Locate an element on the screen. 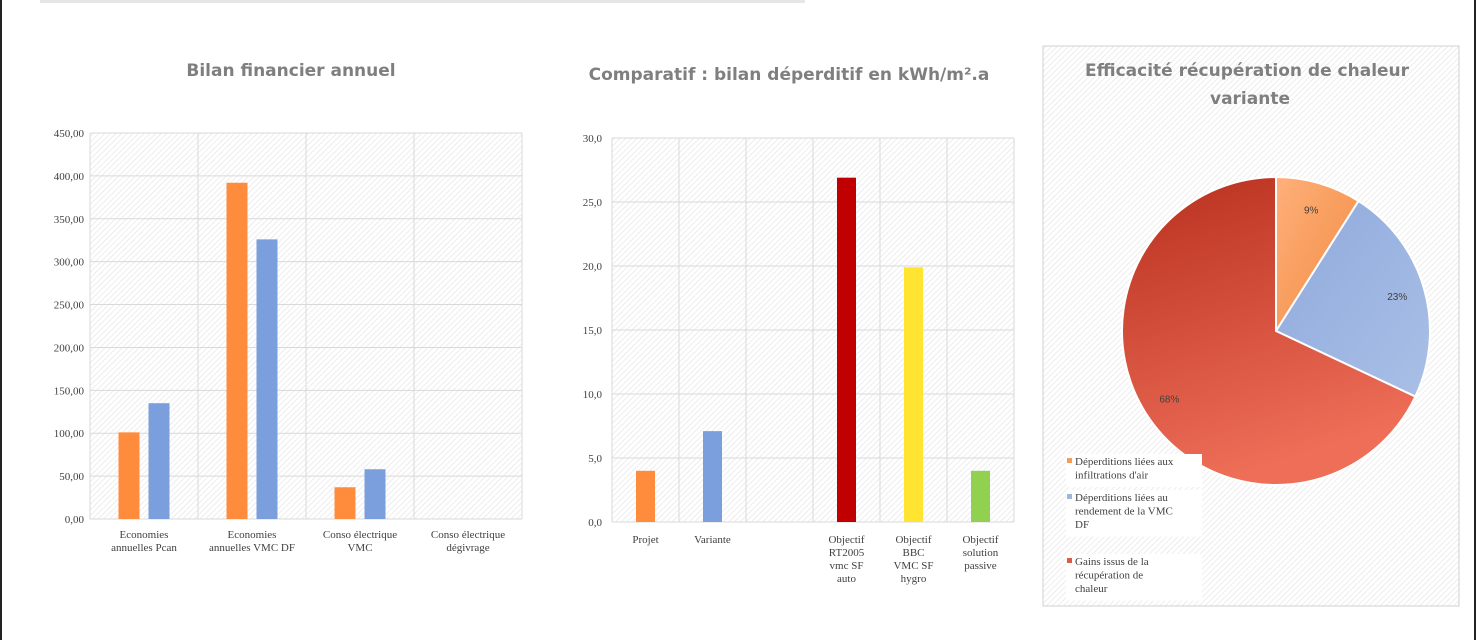 This screenshot has height=640, width=1480. category-label: VMC SF is located at coordinates (913, 566).